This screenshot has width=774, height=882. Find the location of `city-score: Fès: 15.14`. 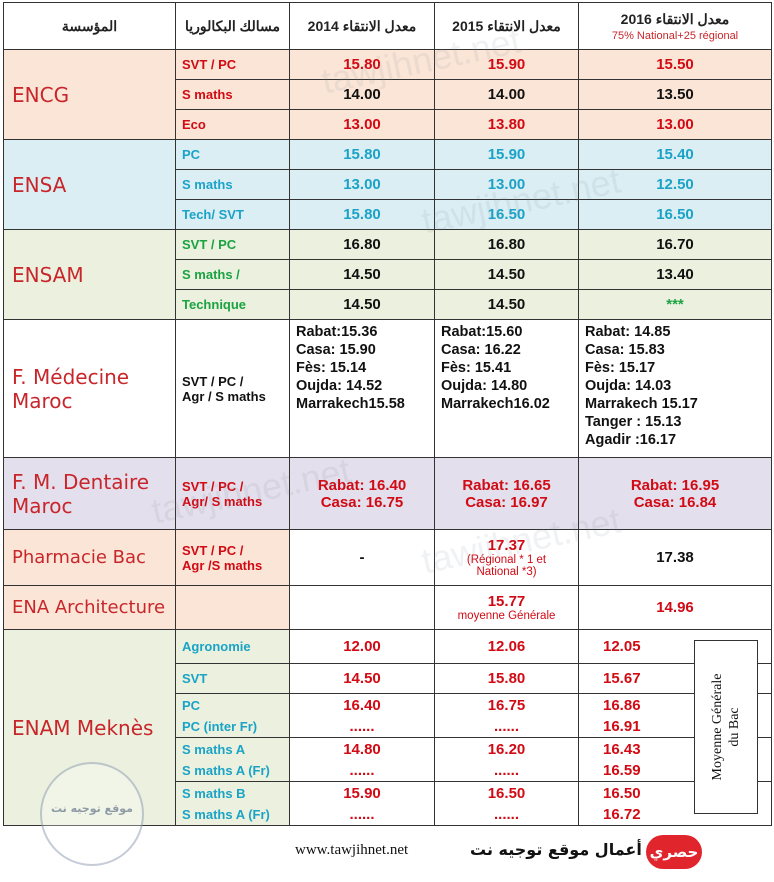

city-score: Fès: 15.14 is located at coordinates (331, 368).